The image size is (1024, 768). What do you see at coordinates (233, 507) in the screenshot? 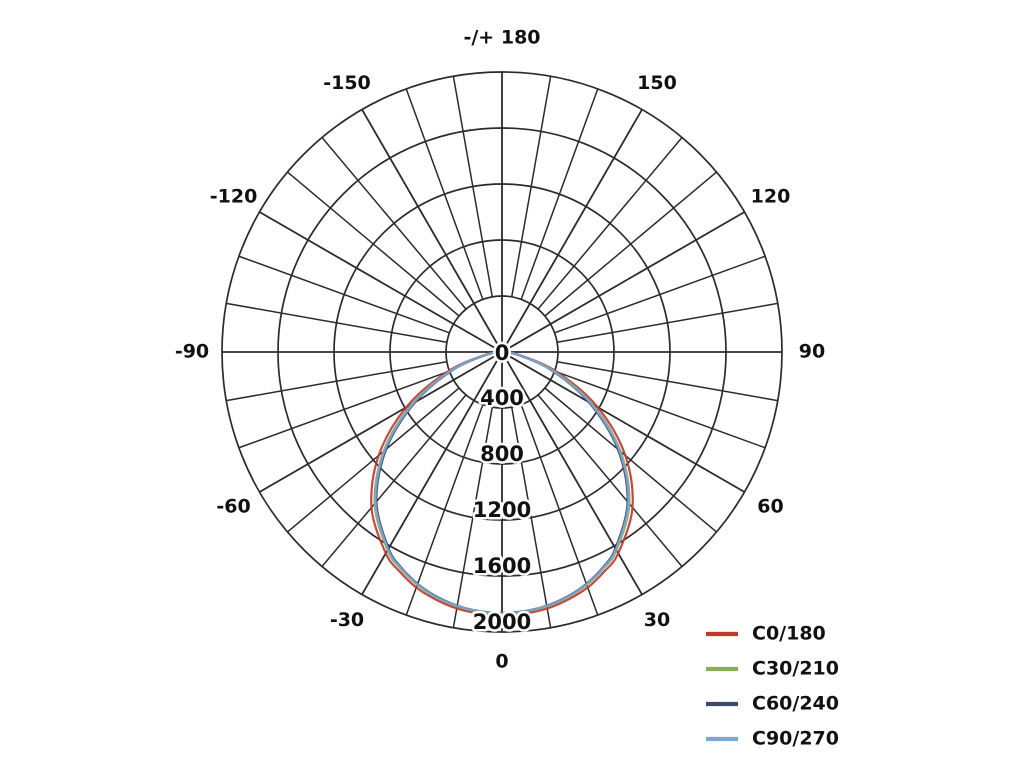
I see `angle-tick-60: -60` at bounding box center [233, 507].